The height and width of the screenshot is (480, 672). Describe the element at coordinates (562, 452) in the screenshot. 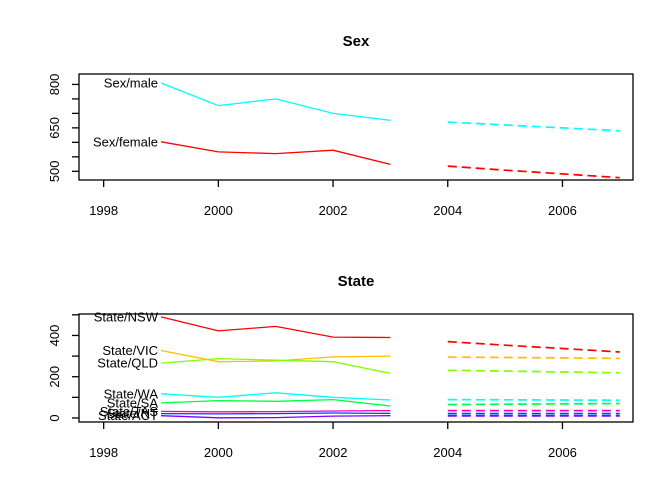

I see `x-tick-label-state: 2006` at that location.